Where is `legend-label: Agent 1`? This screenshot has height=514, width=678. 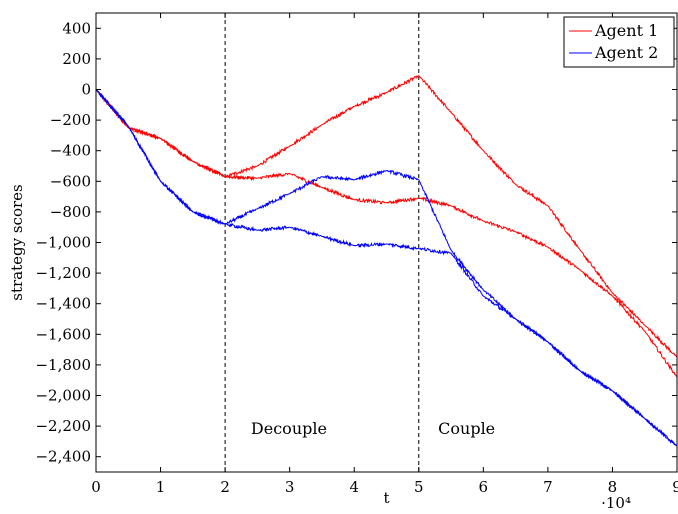
legend-label: Agent 1 is located at coordinates (626, 30).